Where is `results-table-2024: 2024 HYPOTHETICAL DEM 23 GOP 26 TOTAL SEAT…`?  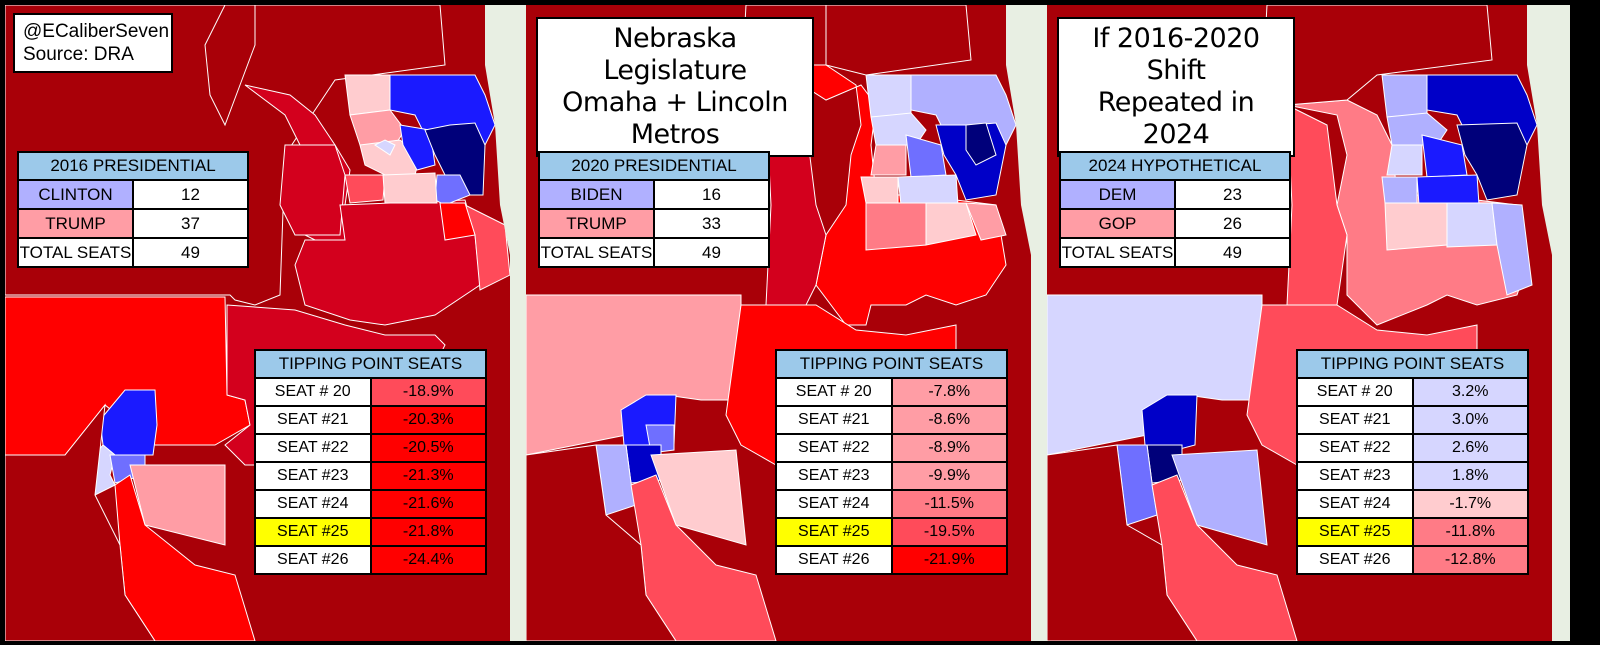 results-table-2024: 2024 HYPOTHETICAL DEM 23 GOP 26 TOTAL SEAT… is located at coordinates (1175, 209).